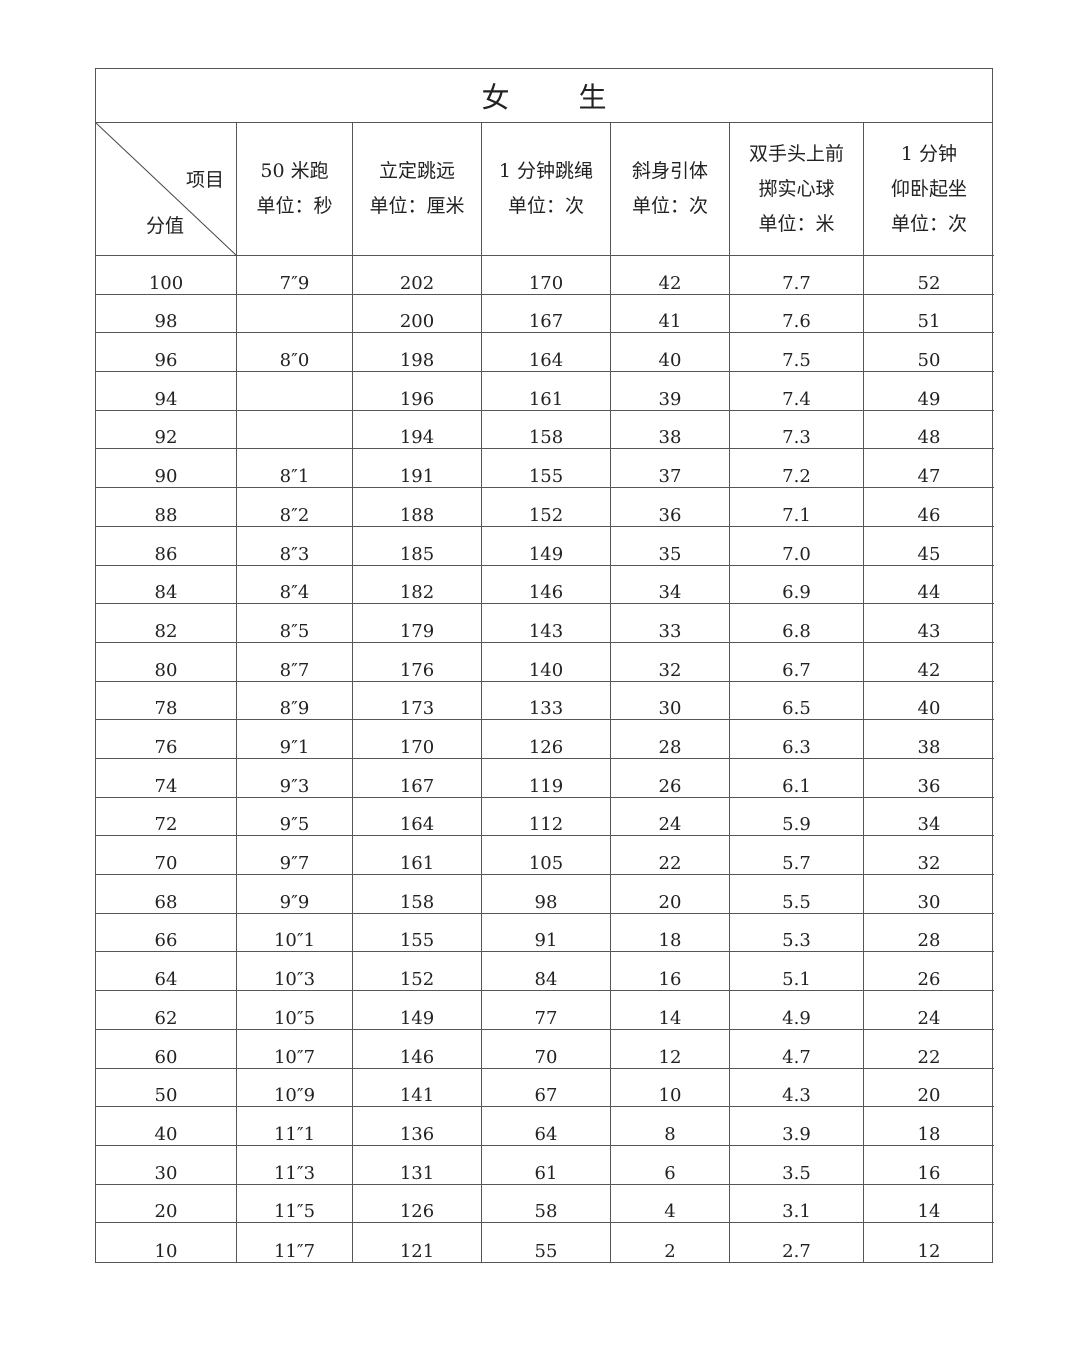 Image resolution: width=1080 pixels, height=1352 pixels. Describe the element at coordinates (546, 623) in the screenshot. I see `value-cell: 143` at that location.